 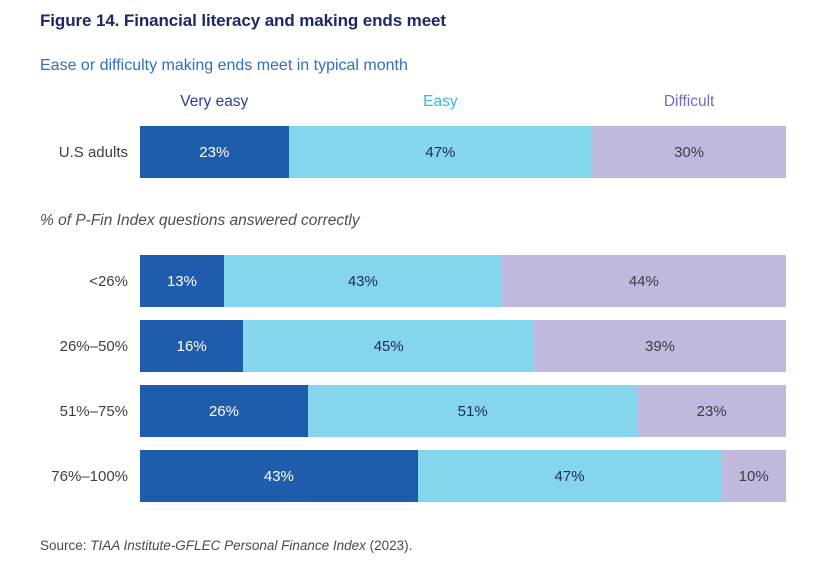 I want to click on segment-value-label: 30%, so click(x=689, y=152).